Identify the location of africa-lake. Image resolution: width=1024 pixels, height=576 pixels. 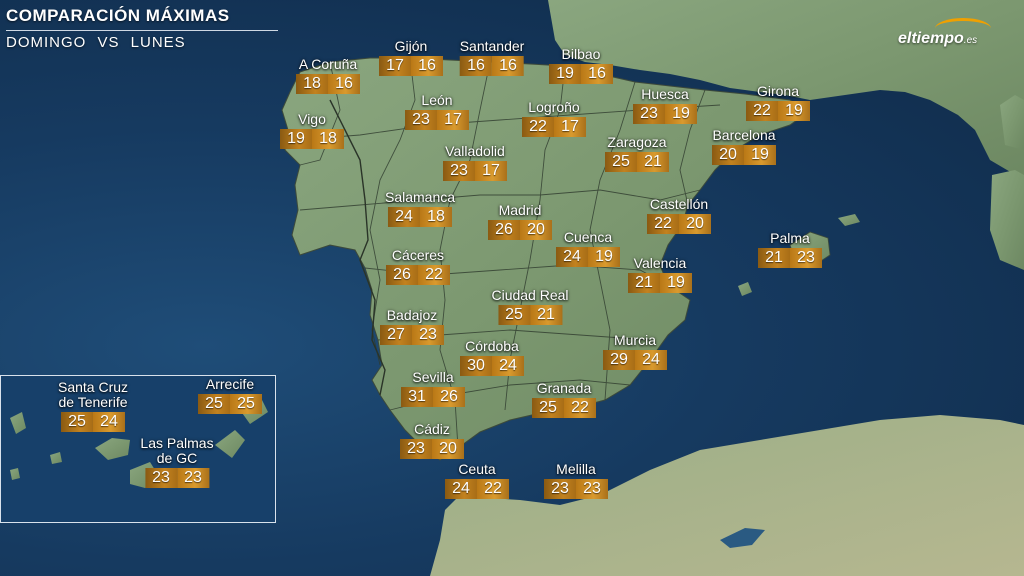
(742, 538).